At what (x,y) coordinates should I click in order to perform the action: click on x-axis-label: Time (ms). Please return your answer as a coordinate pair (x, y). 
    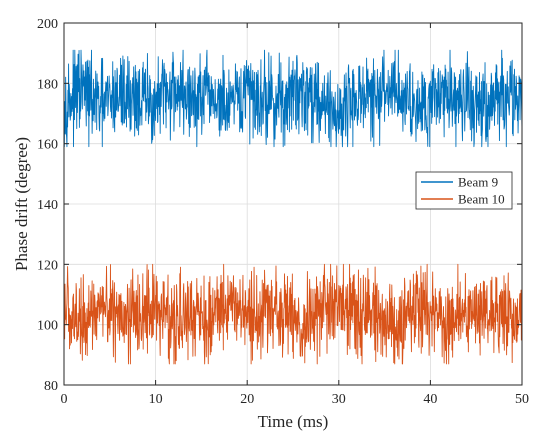
    Looking at the image, I should click on (293, 421).